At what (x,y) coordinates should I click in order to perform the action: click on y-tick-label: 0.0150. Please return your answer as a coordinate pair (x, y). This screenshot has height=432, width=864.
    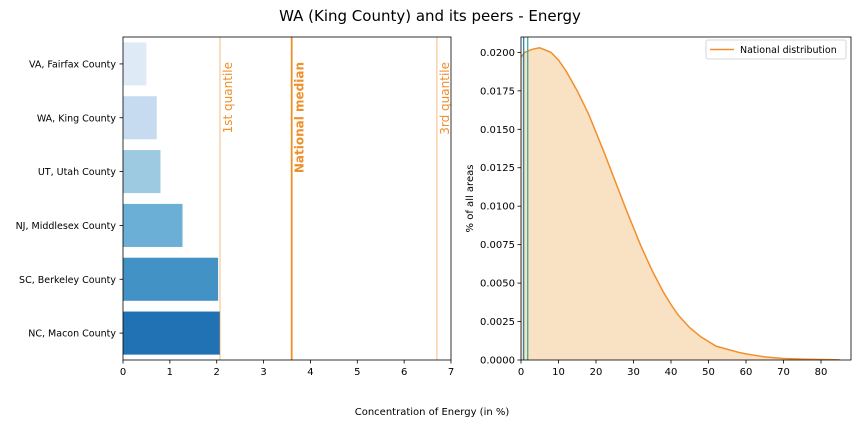
    Looking at the image, I should click on (497, 130).